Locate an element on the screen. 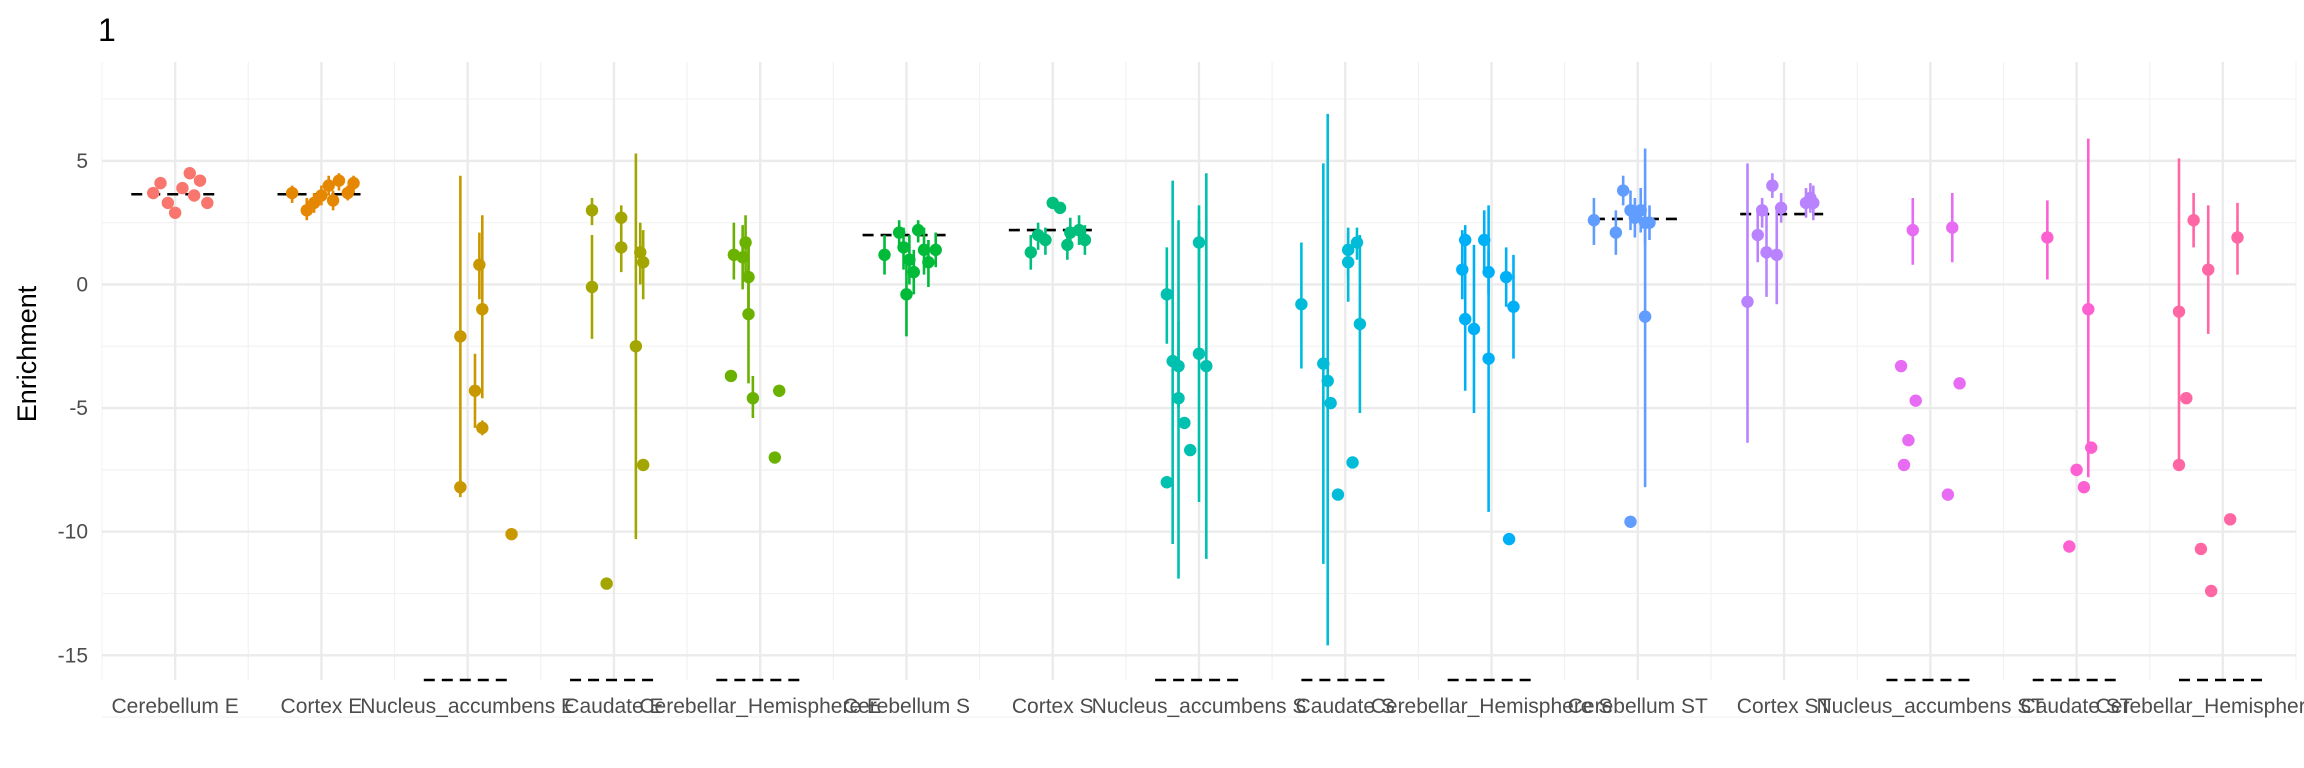 The width and height of the screenshot is (2304, 768). y-tick-label: -15 is located at coordinates (73, 655).